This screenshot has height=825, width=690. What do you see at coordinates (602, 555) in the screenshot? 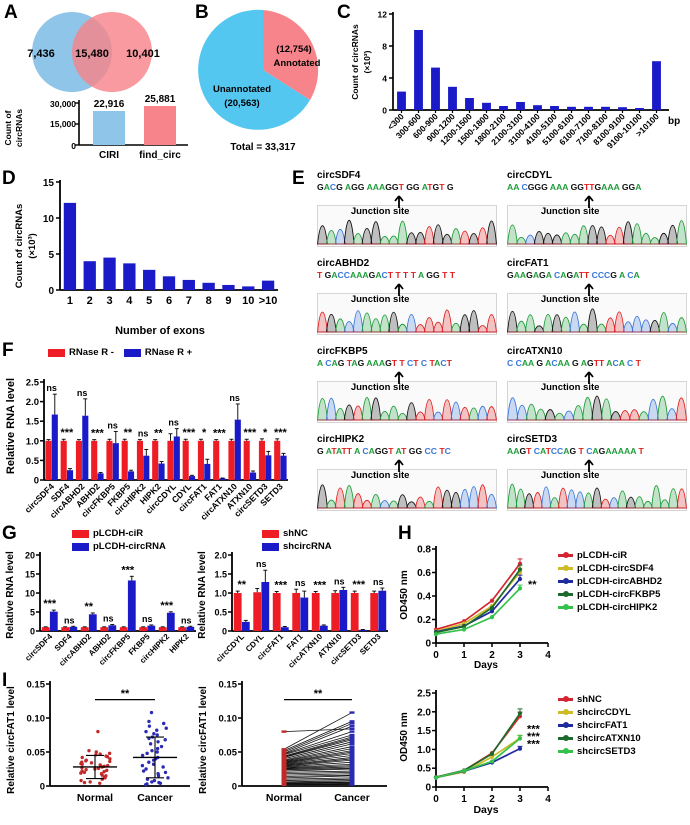
I see `legend-label: pLCDH-ciR` at bounding box center [602, 555].